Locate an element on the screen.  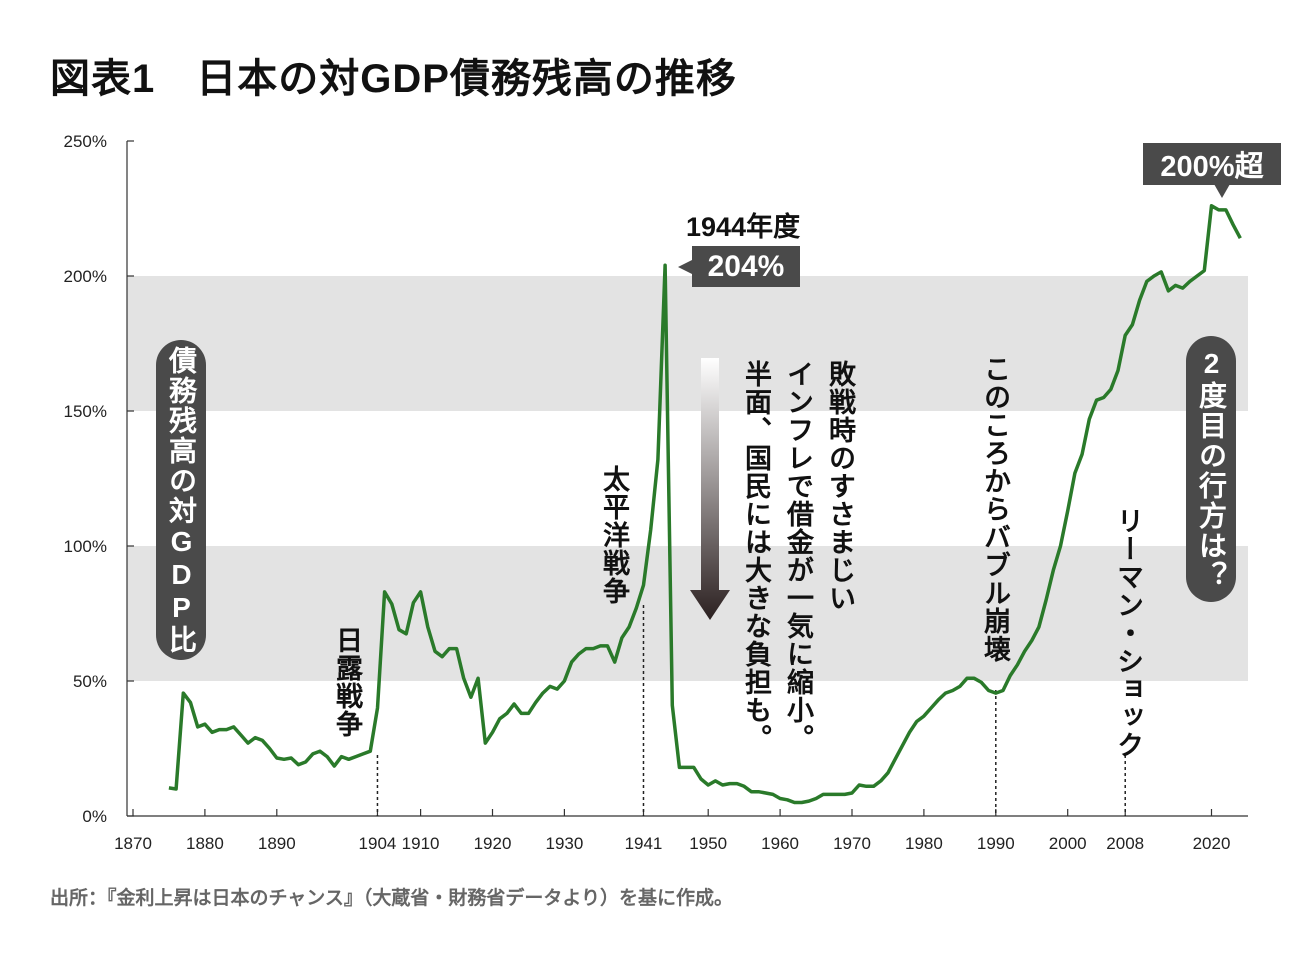
y-tick-label: 0% is located at coordinates (94, 816).